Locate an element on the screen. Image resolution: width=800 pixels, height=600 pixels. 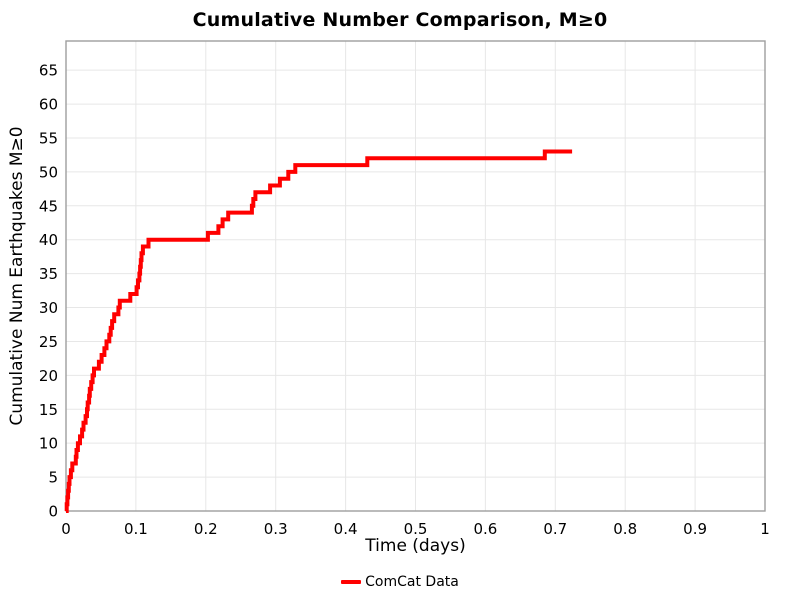
y-tick-label: 5 is located at coordinates (53, 478).